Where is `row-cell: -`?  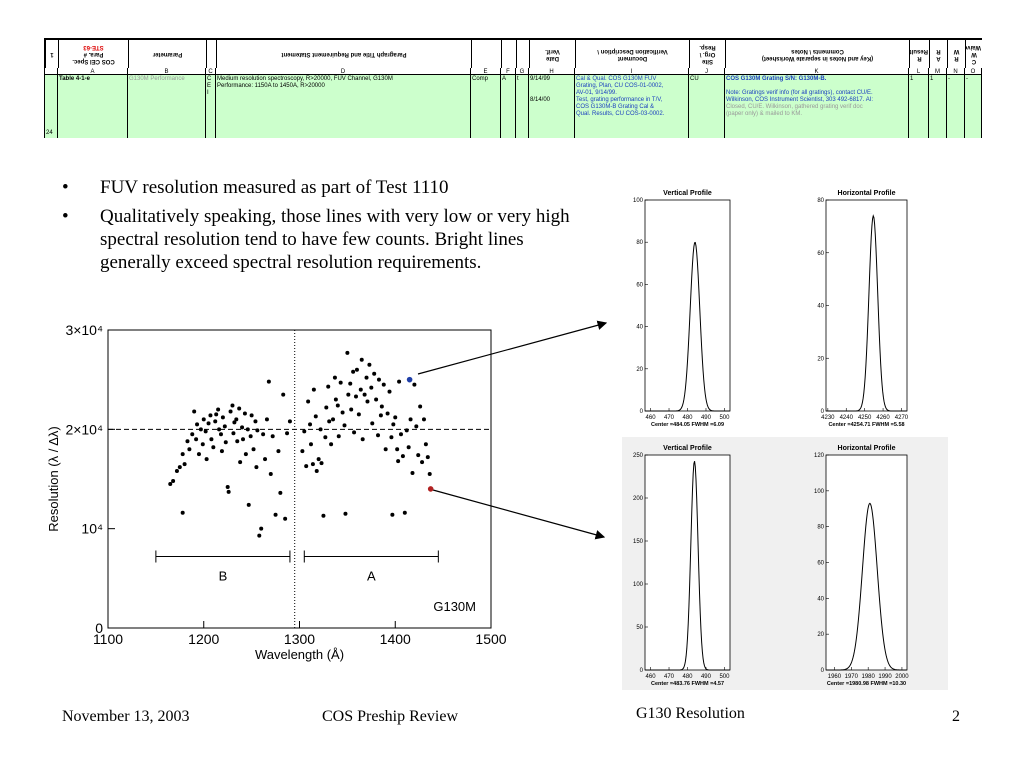 row-cell: - is located at coordinates (956, 106).